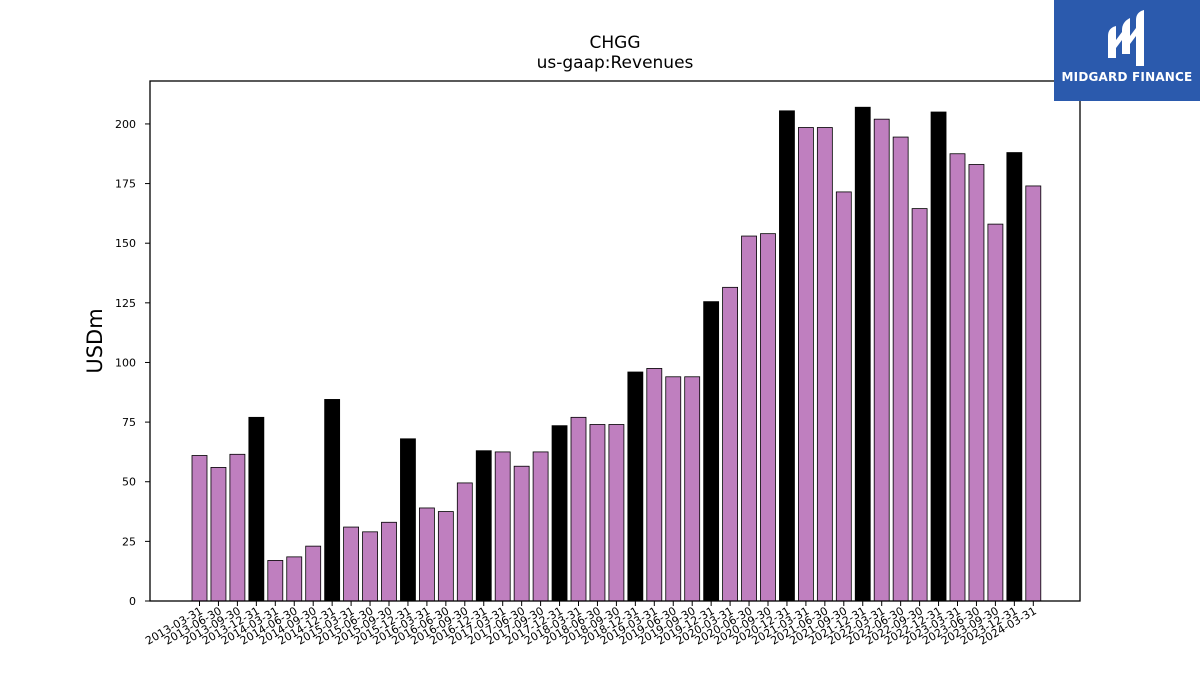 The image size is (1200, 675). What do you see at coordinates (129, 541) in the screenshot?
I see `y-tick-label: 25` at bounding box center [129, 541].